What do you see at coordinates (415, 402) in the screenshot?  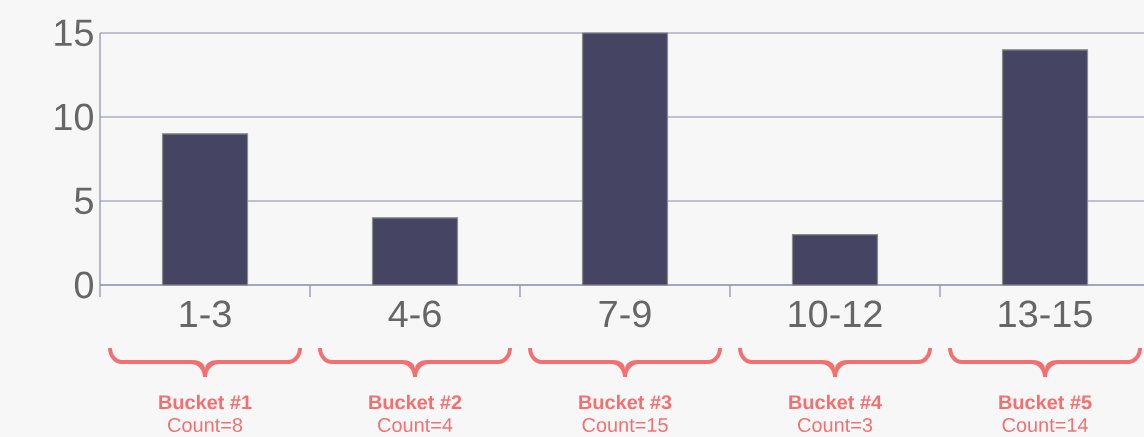 I see `text: Bucket #2` at bounding box center [415, 402].